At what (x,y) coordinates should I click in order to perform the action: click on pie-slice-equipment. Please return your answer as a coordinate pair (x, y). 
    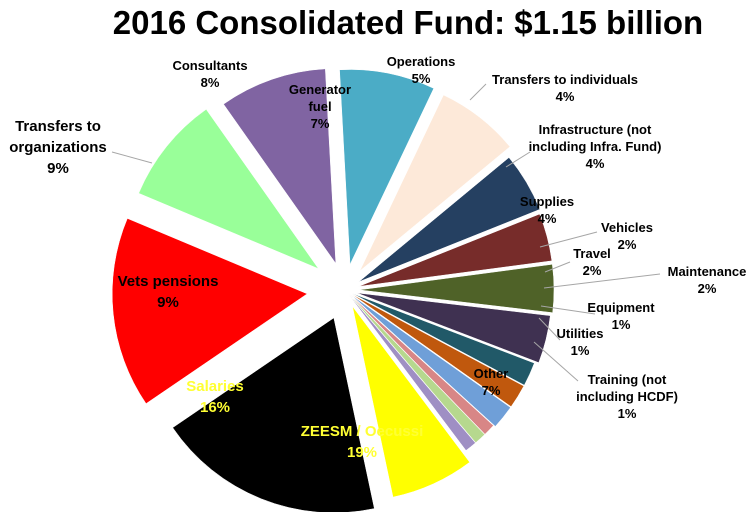
    Looking at the image, I should click on (421, 364).